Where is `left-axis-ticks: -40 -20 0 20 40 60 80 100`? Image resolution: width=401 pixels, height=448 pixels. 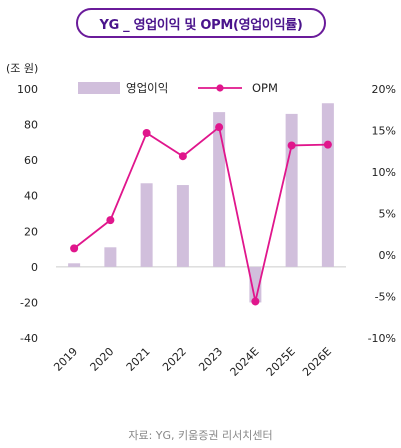
left-axis-ticks: -40 -20 0 20 40 60 80 100 is located at coordinates (27, 214).